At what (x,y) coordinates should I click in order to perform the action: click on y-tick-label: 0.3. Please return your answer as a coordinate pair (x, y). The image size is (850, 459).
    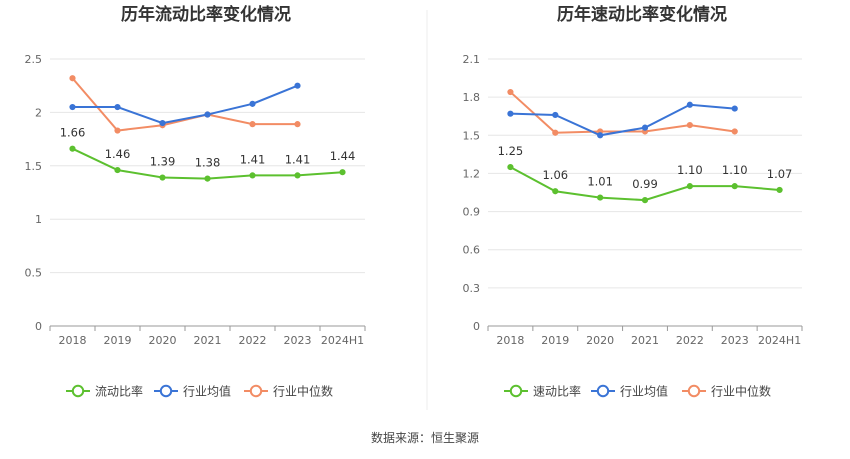
    Looking at the image, I should click on (472, 288).